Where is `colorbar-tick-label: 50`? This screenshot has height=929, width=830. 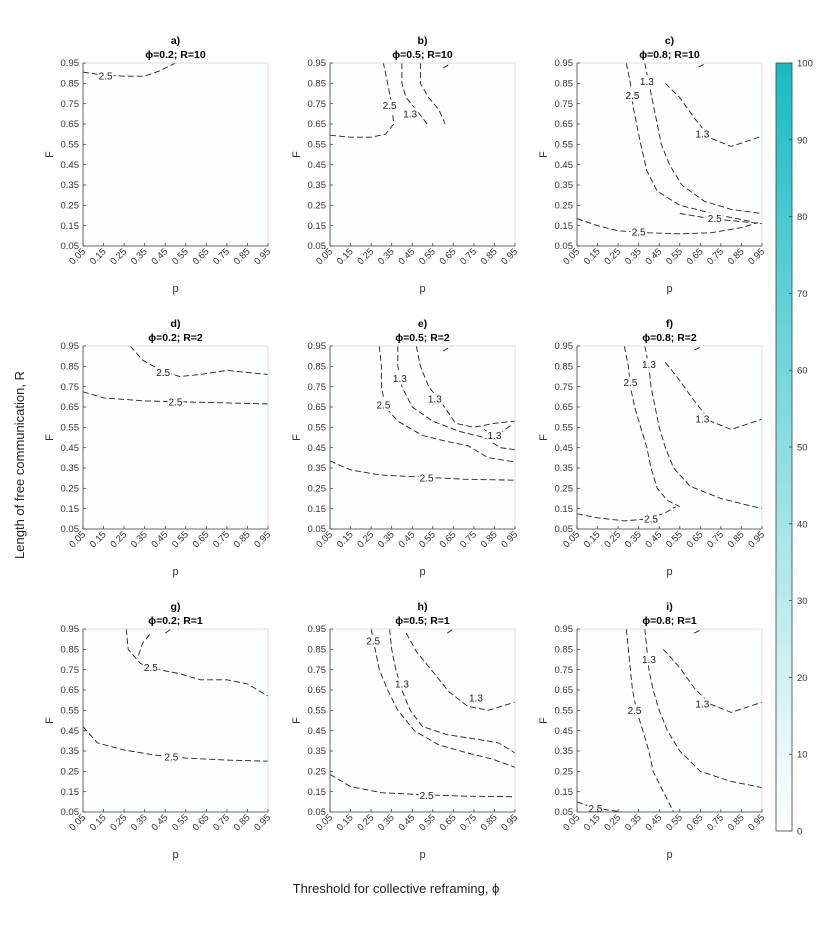
colorbar-tick-label: 50 is located at coordinates (802, 448).